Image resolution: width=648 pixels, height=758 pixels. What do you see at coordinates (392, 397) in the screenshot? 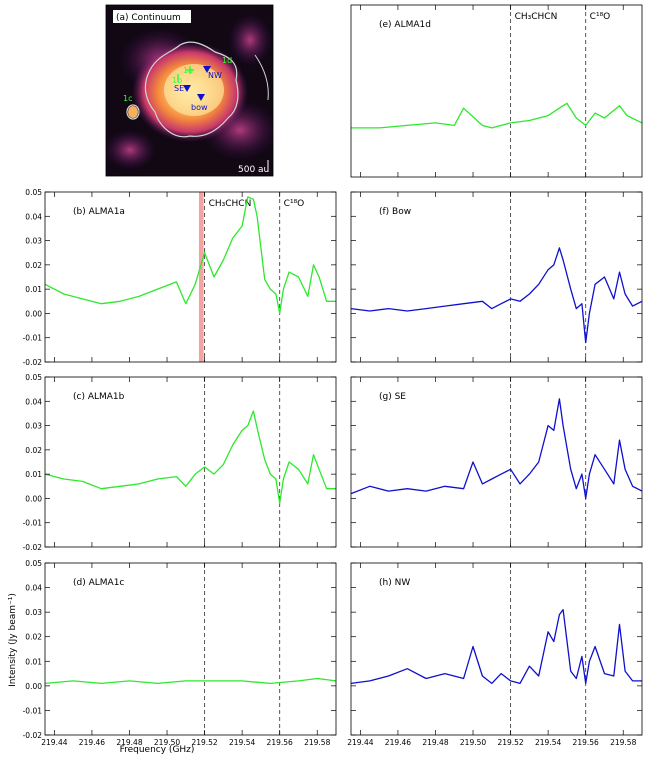
I see `panel-label: (g) SE` at bounding box center [392, 397].